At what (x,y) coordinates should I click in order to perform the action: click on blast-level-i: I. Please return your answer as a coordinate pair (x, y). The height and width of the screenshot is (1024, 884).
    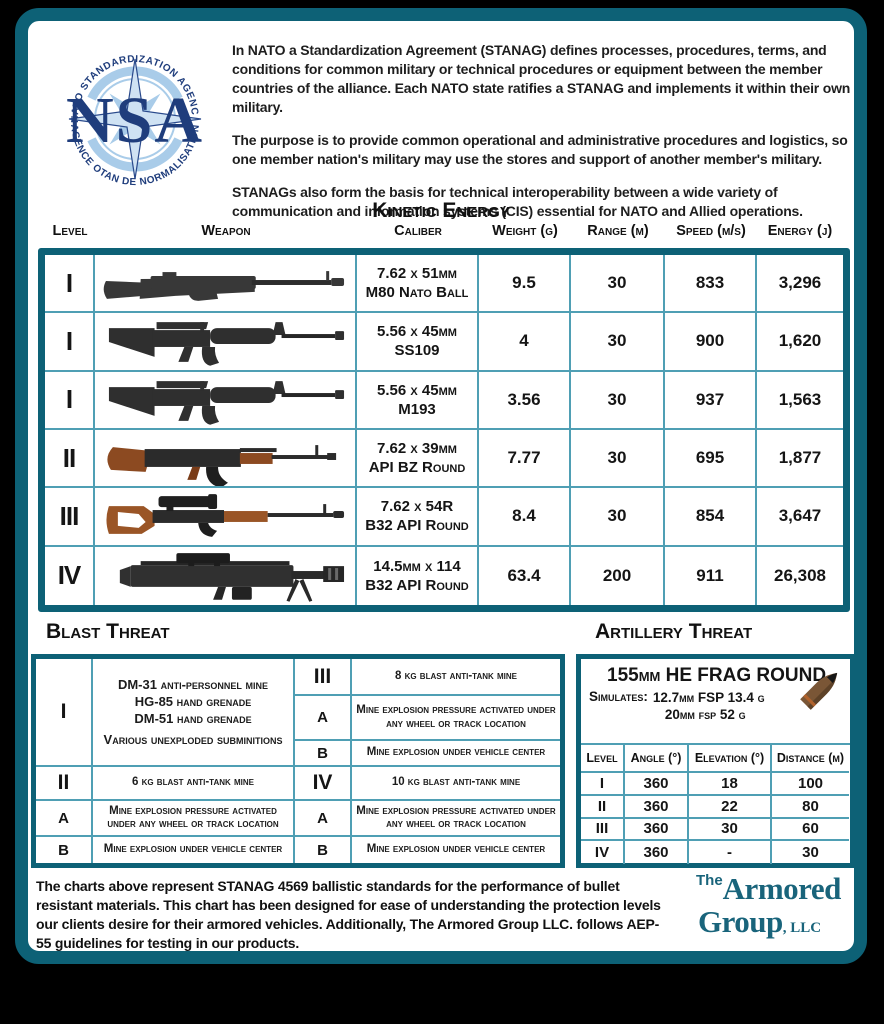
    Looking at the image, I should click on (64, 713).